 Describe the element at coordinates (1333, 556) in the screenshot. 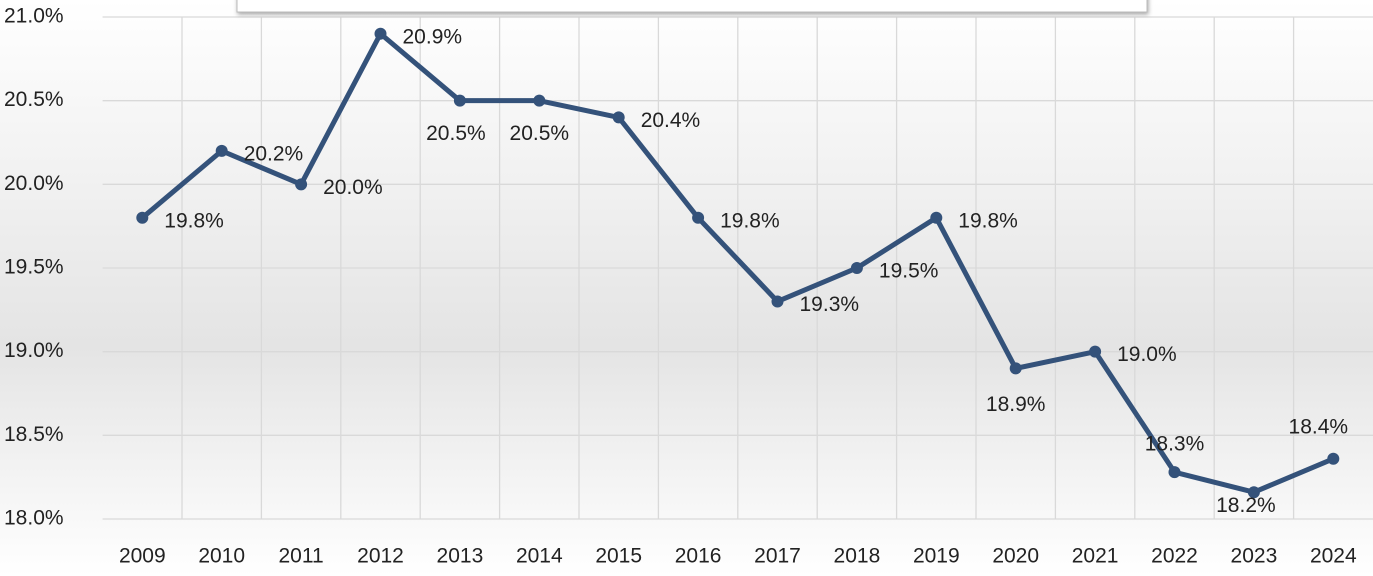

I see `x-tick-label: 2024` at that location.